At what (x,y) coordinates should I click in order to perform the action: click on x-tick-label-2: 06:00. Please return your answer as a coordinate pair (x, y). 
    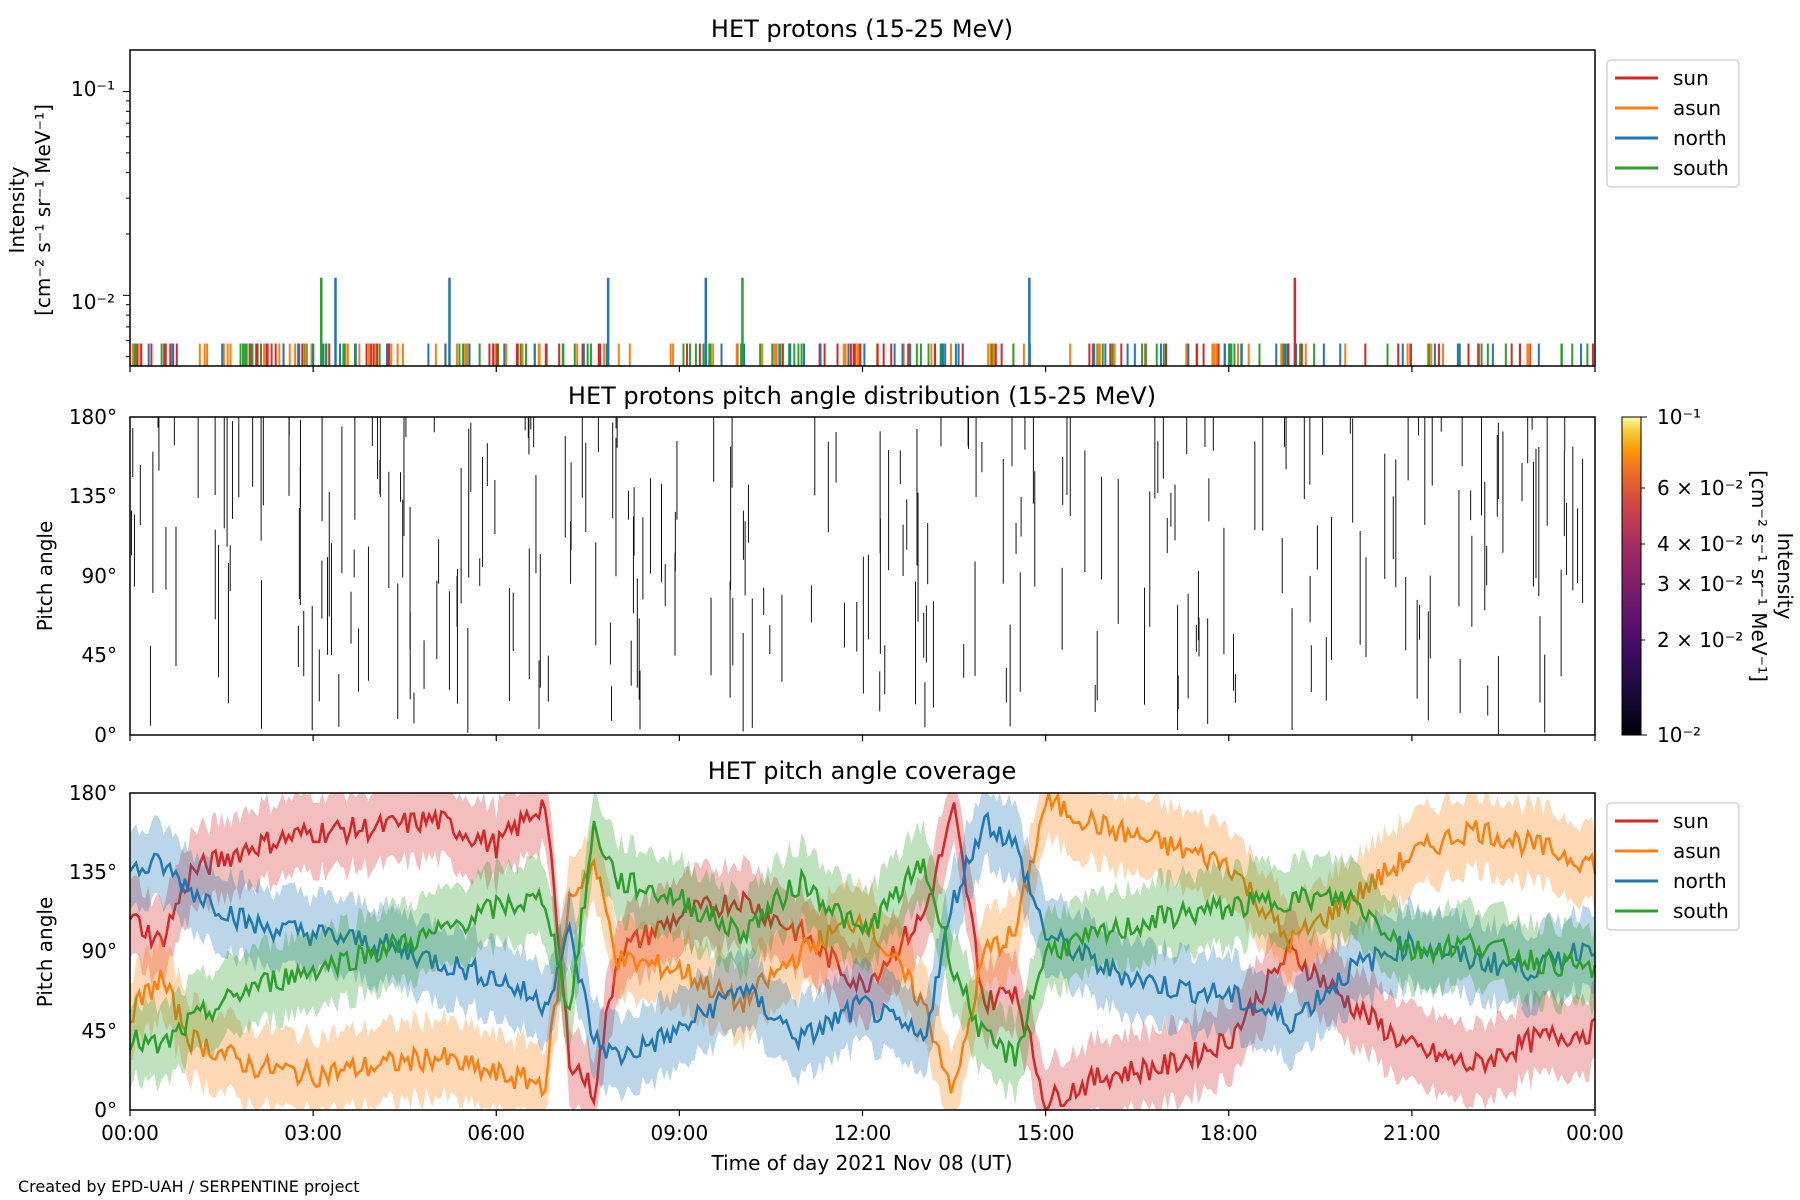
    Looking at the image, I should click on (496, 1133).